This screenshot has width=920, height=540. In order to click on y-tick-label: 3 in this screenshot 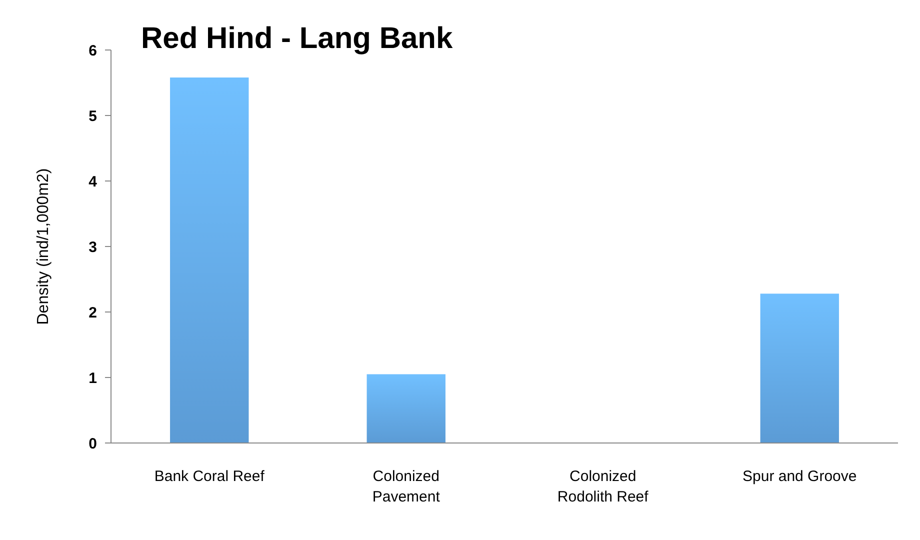, I will do `click(92, 247)`.